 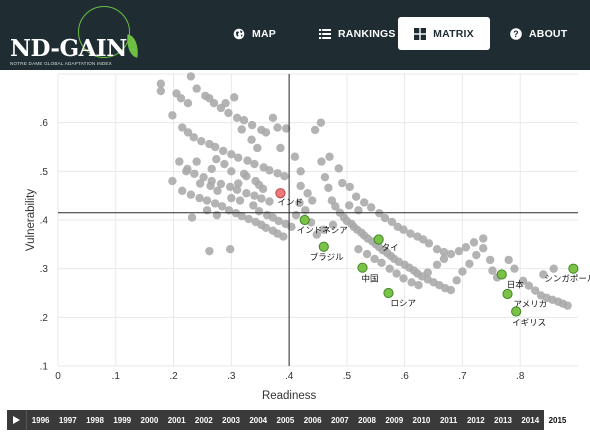 What do you see at coordinates (339, 420) in the screenshot?
I see `year-2007: 2007` at bounding box center [339, 420].